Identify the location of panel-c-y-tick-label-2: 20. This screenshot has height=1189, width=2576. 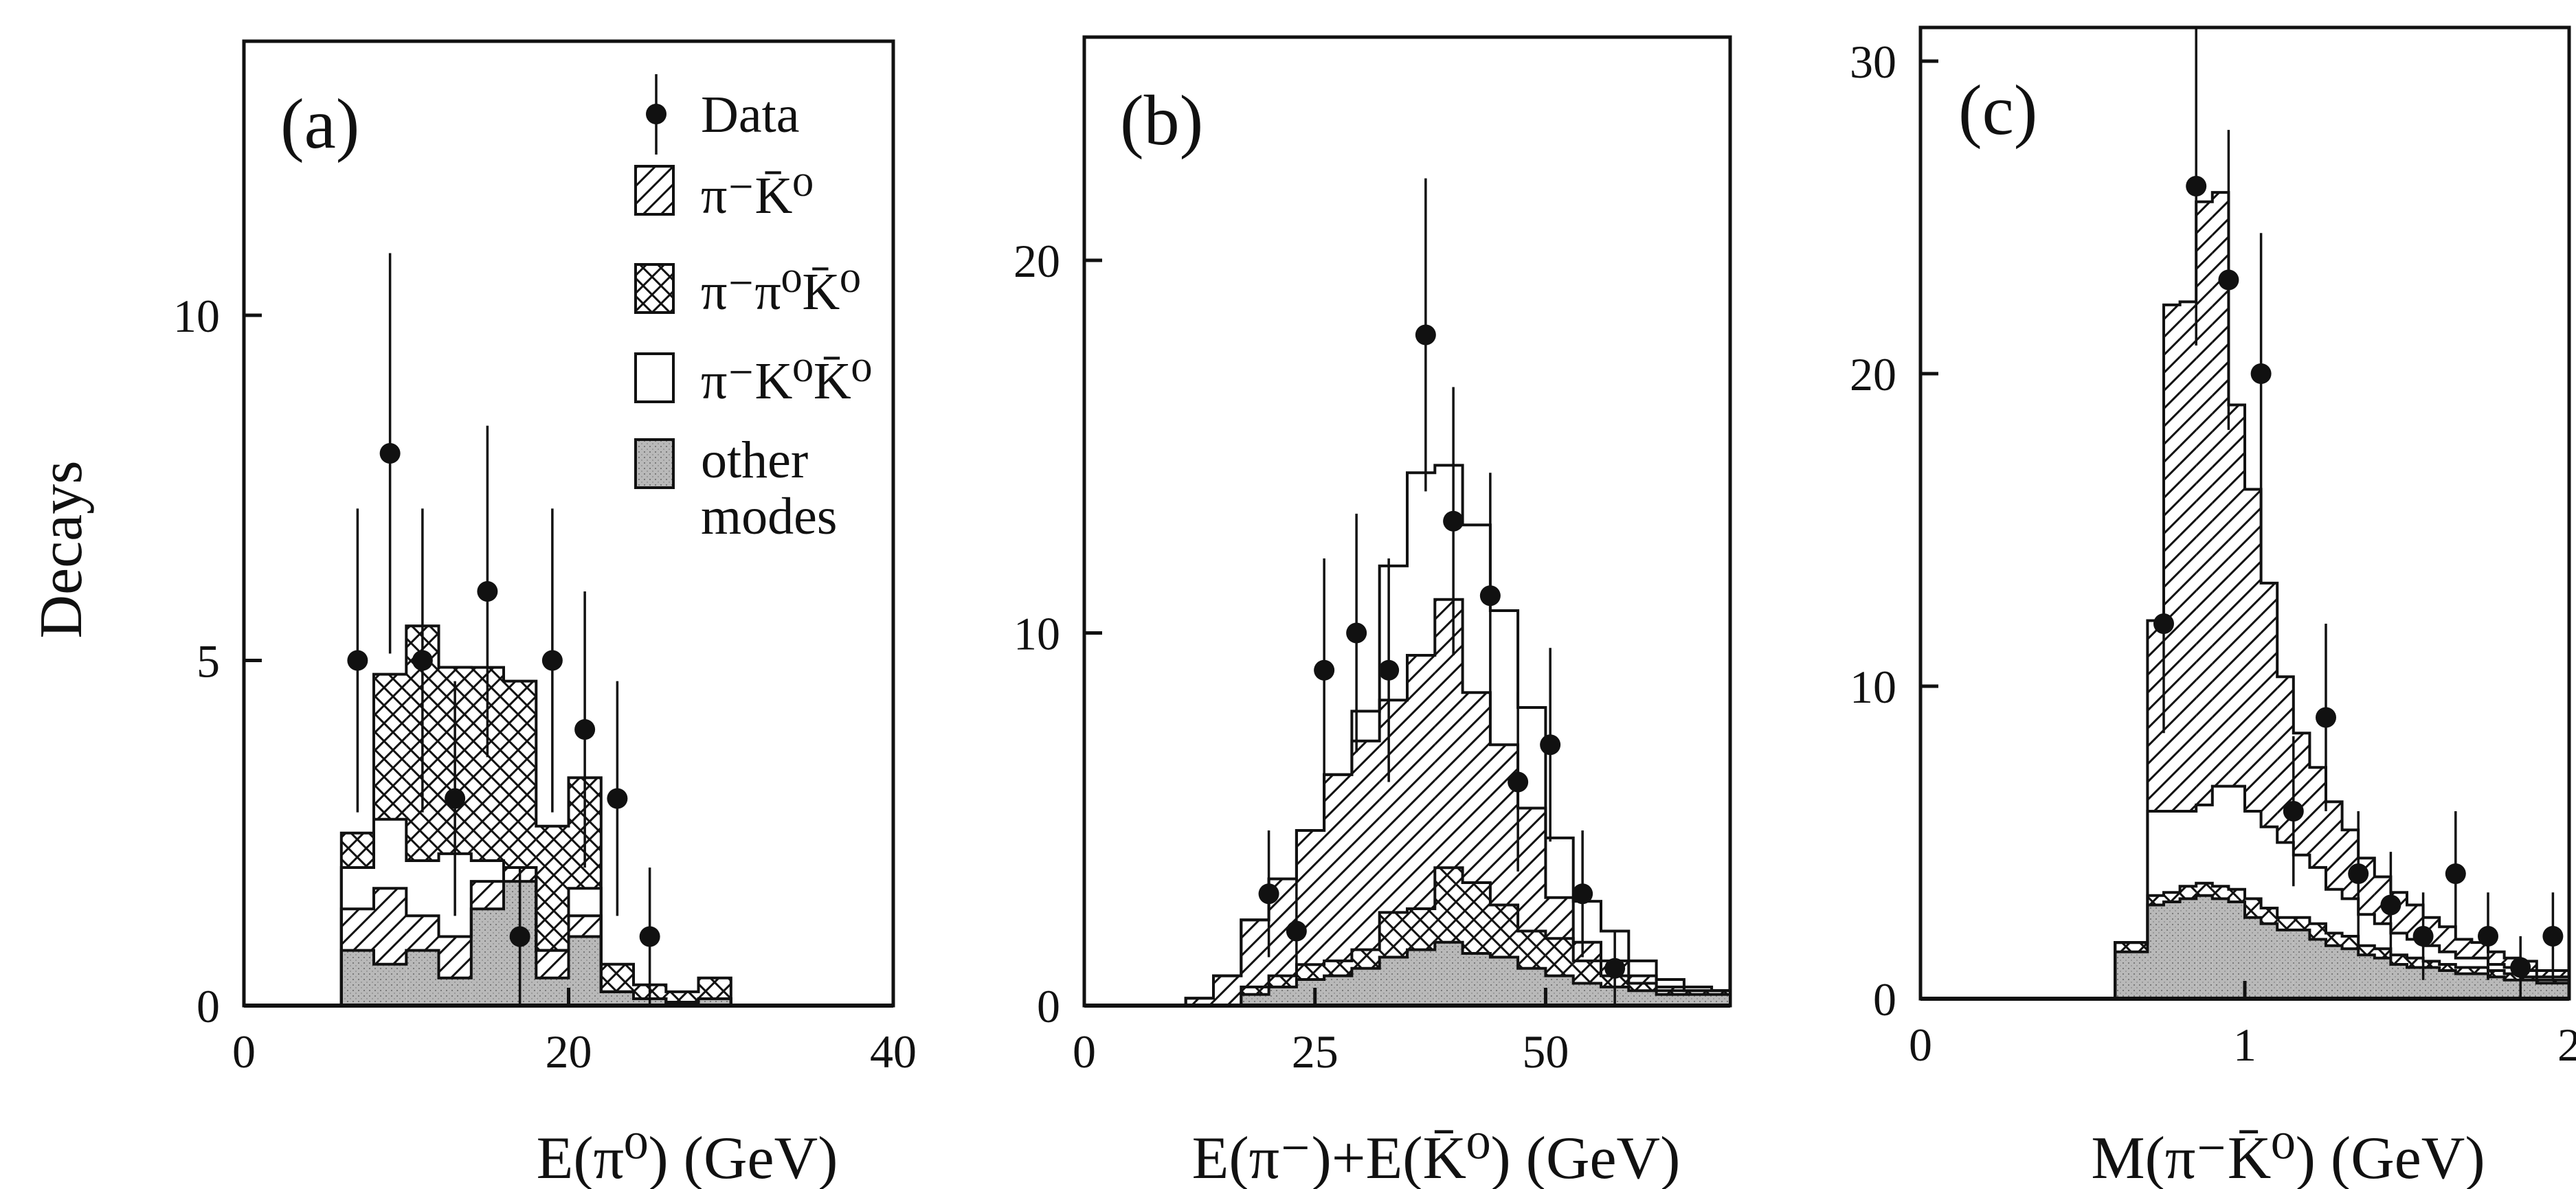
(1873, 374).